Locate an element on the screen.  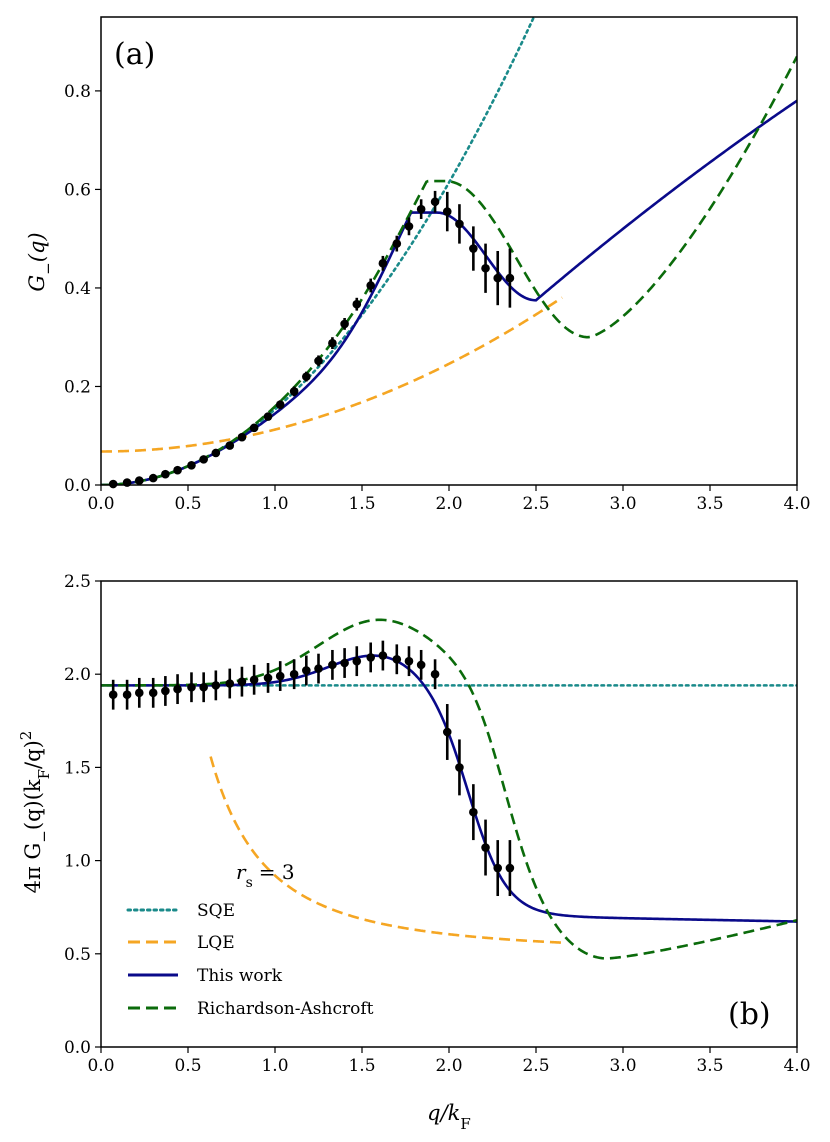
curve-b-lqe is located at coordinates (386, 850).